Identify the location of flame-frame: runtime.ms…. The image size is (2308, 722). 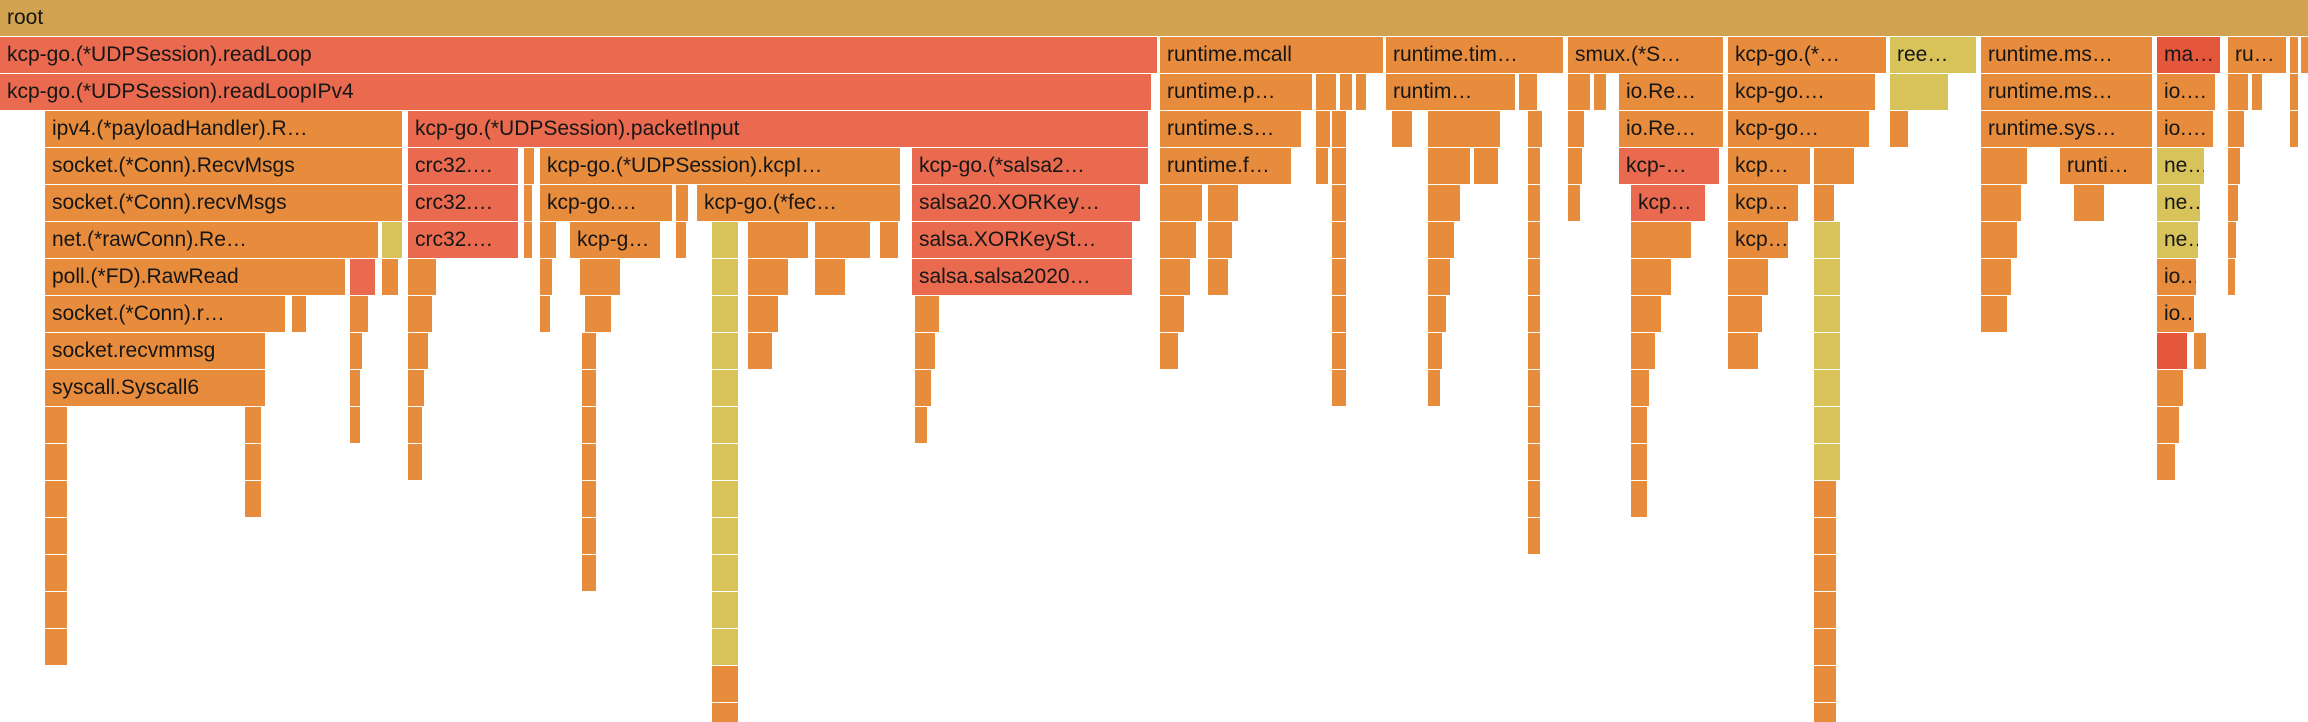
(2066, 55).